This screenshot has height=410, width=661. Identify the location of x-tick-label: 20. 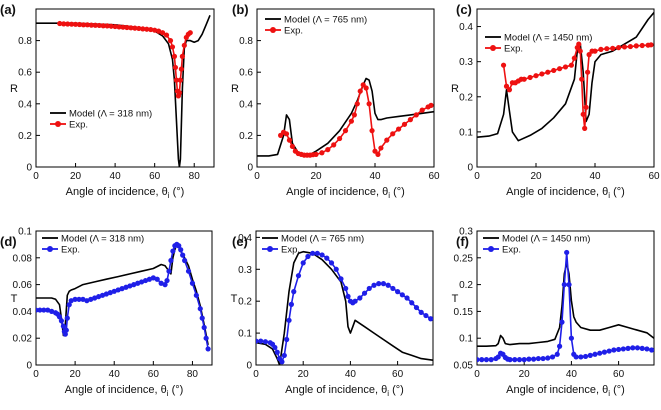
(304, 374).